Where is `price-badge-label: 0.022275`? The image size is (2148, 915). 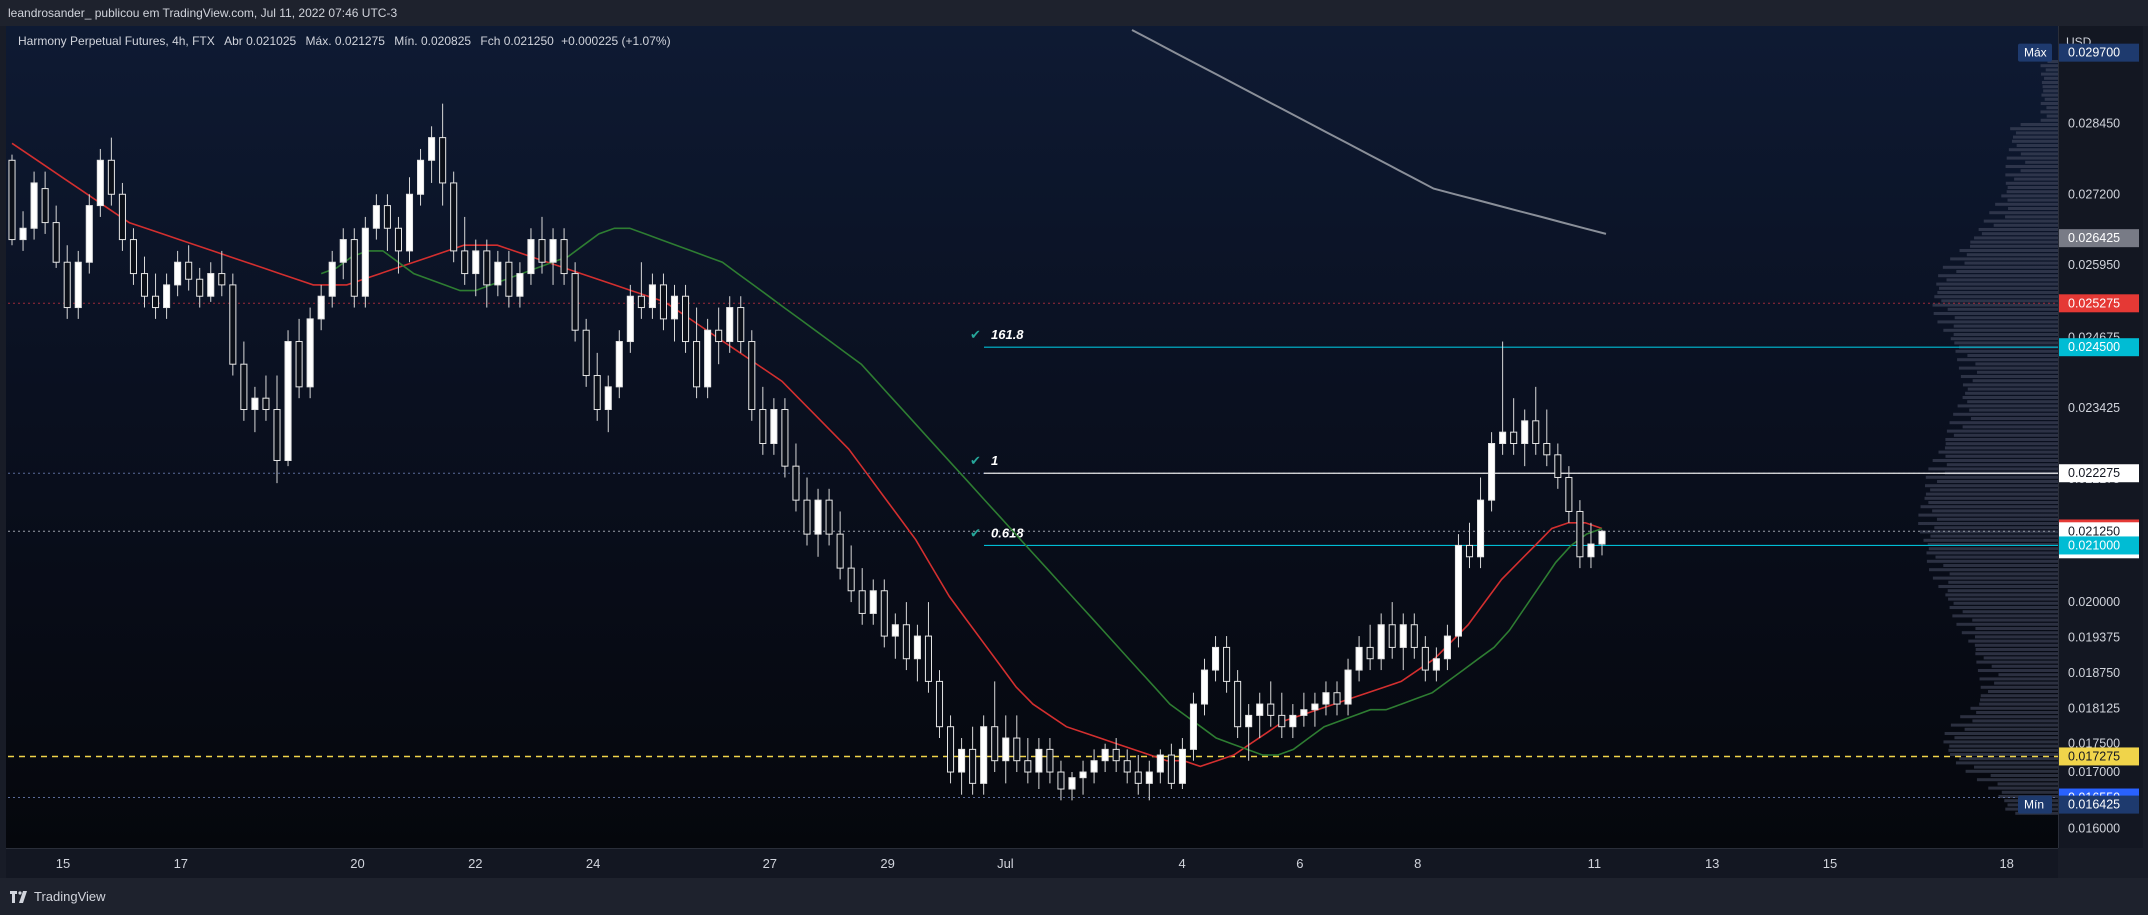 price-badge-label: 0.022275 is located at coordinates (2094, 473).